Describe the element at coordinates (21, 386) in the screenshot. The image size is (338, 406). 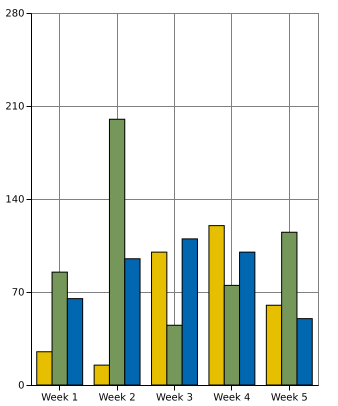
I see `y-tick-label: 0` at that location.